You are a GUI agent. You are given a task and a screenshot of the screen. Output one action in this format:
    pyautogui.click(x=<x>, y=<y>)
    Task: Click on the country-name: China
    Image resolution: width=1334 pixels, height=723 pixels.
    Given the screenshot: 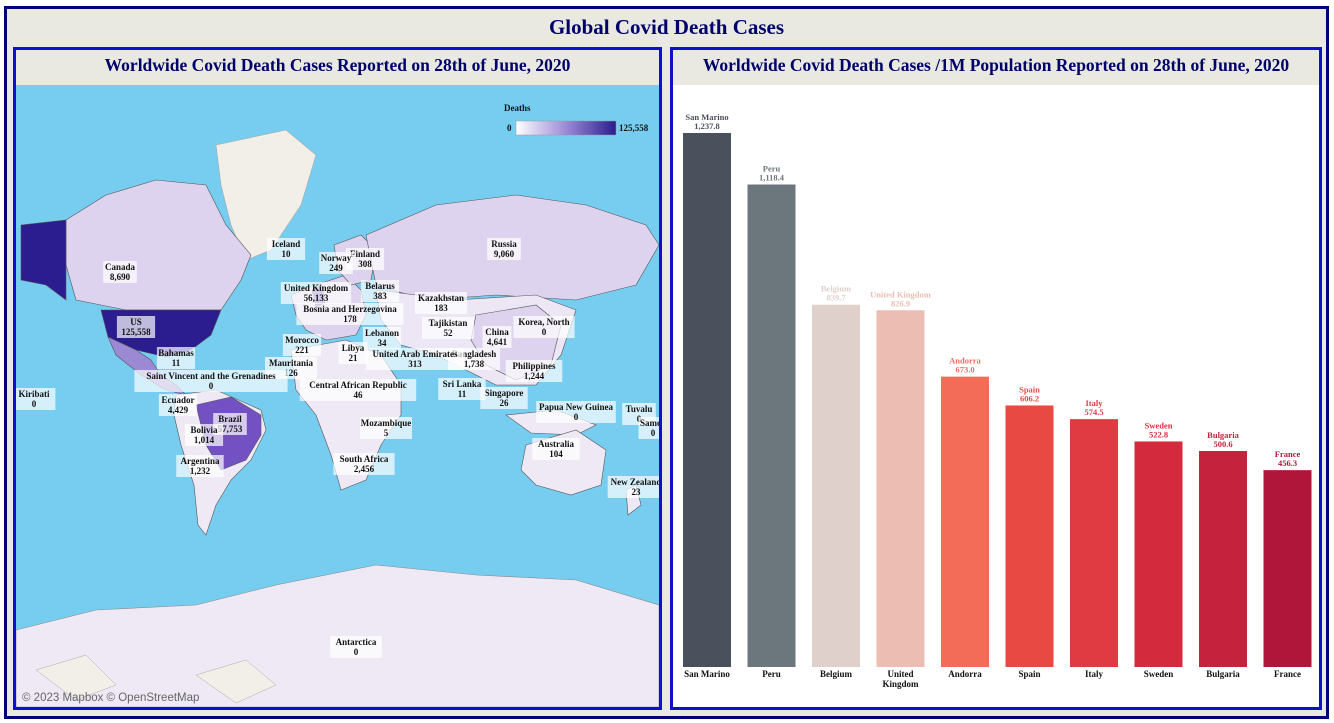 What is the action you would take?
    pyautogui.click(x=497, y=332)
    